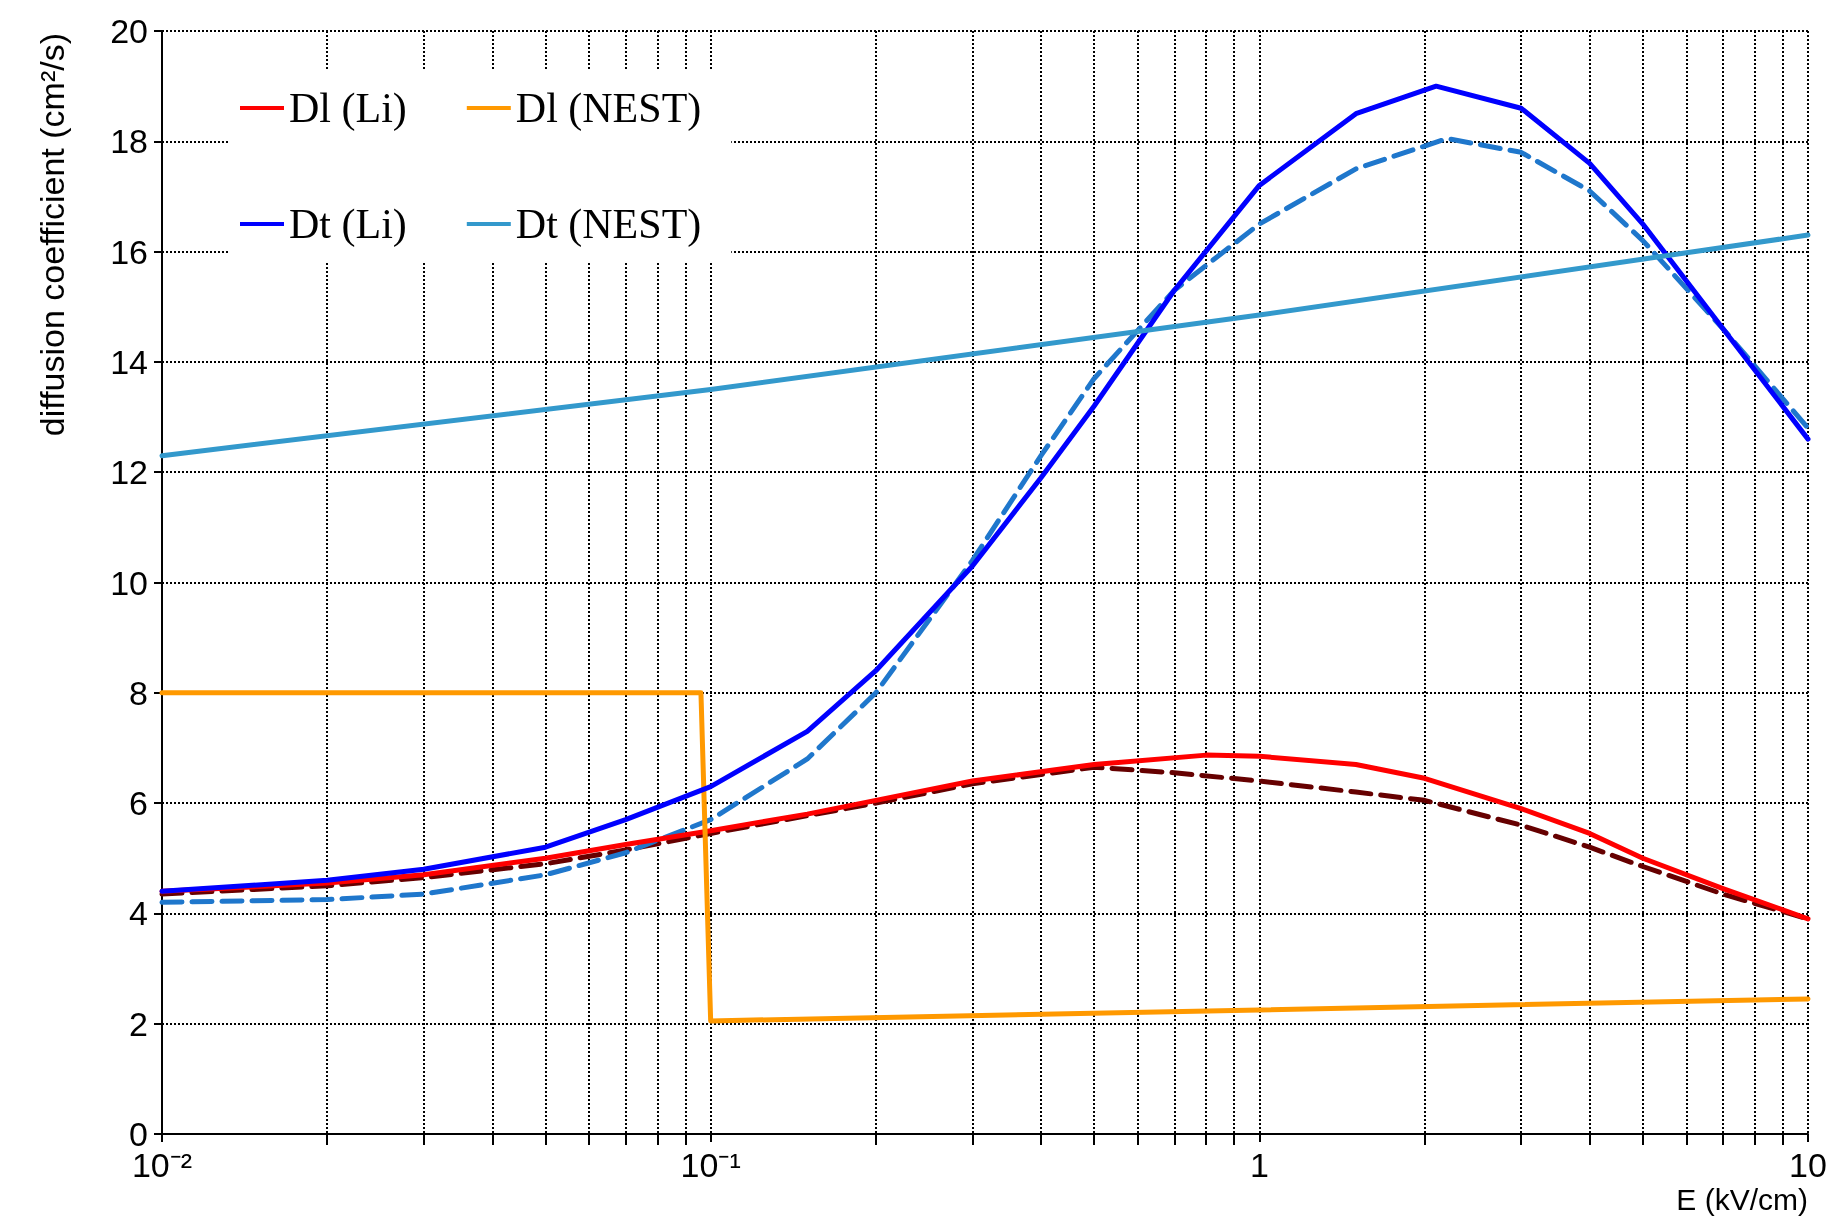 Image resolution: width=1846 pixels, height=1231 pixels. Describe the element at coordinates (129, 141) in the screenshot. I see `y-tick-label: 18` at that location.